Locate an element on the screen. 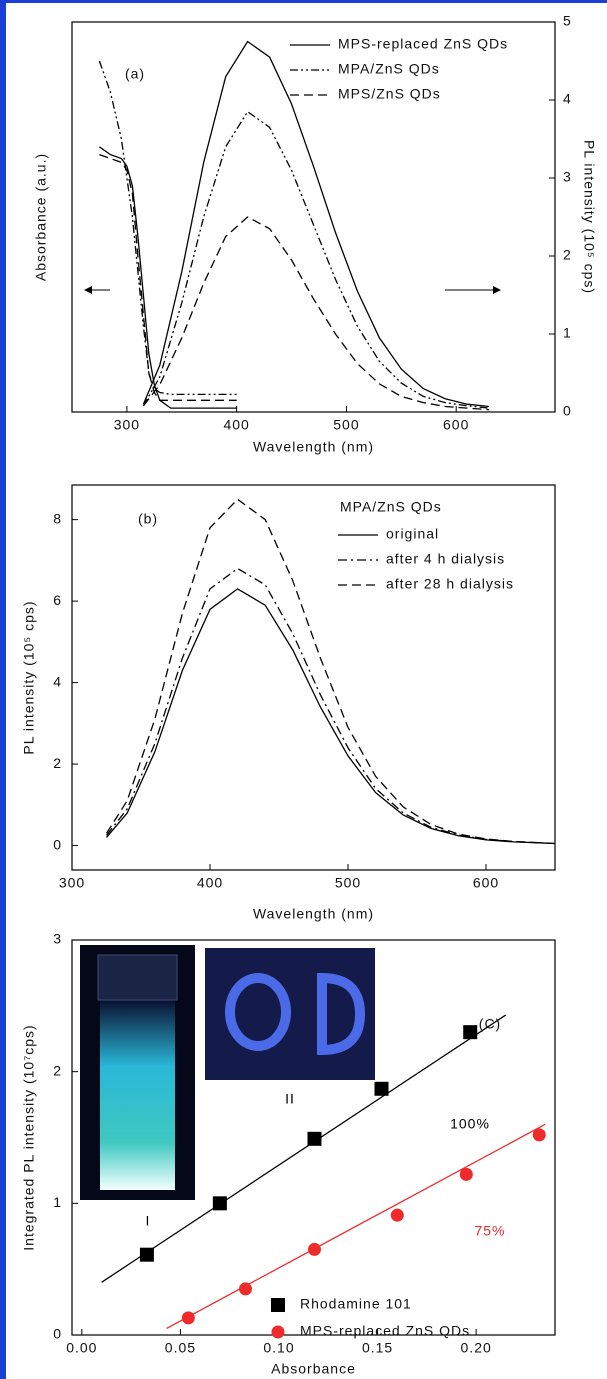  x-tick-label: 0.10 is located at coordinates (278, 1348).